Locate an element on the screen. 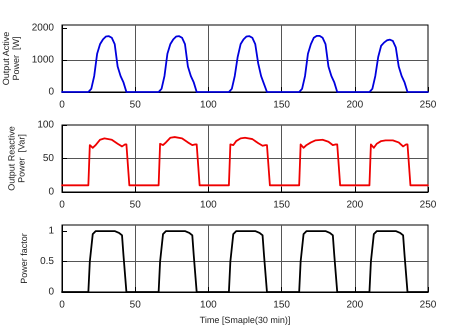  line-series is located at coordinates (245, 161).